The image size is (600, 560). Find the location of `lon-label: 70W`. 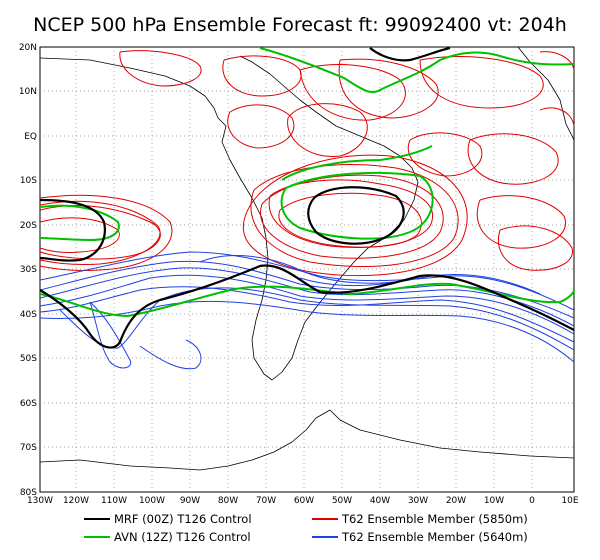

lon-label: 70W is located at coordinates (266, 501).